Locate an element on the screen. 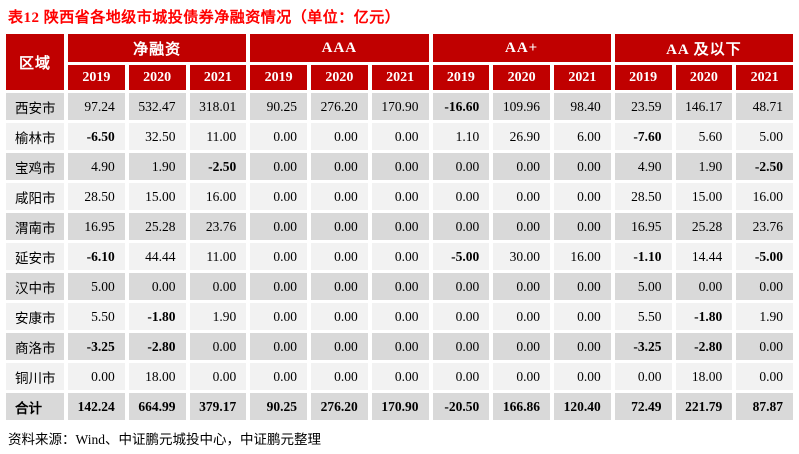 Image resolution: width=799 pixels, height=454 pixels. region-cell: 西安市 is located at coordinates (35, 106).